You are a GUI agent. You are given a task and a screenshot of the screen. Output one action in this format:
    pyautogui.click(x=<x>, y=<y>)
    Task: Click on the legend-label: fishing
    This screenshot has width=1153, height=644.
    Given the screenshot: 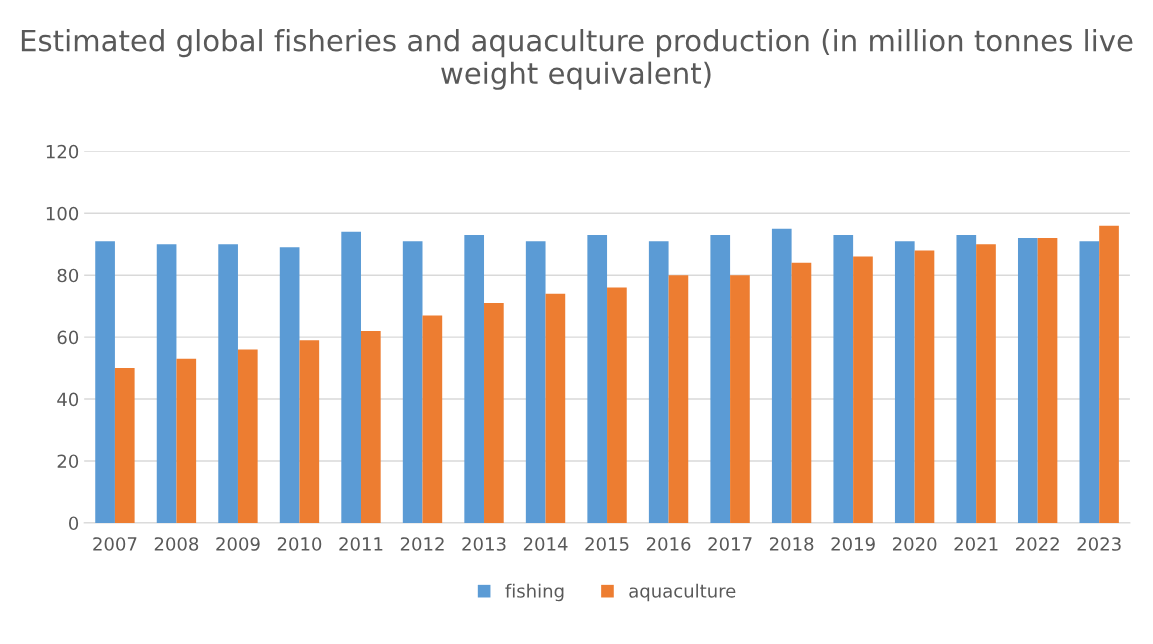 What is the action you would take?
    pyautogui.click(x=534, y=592)
    